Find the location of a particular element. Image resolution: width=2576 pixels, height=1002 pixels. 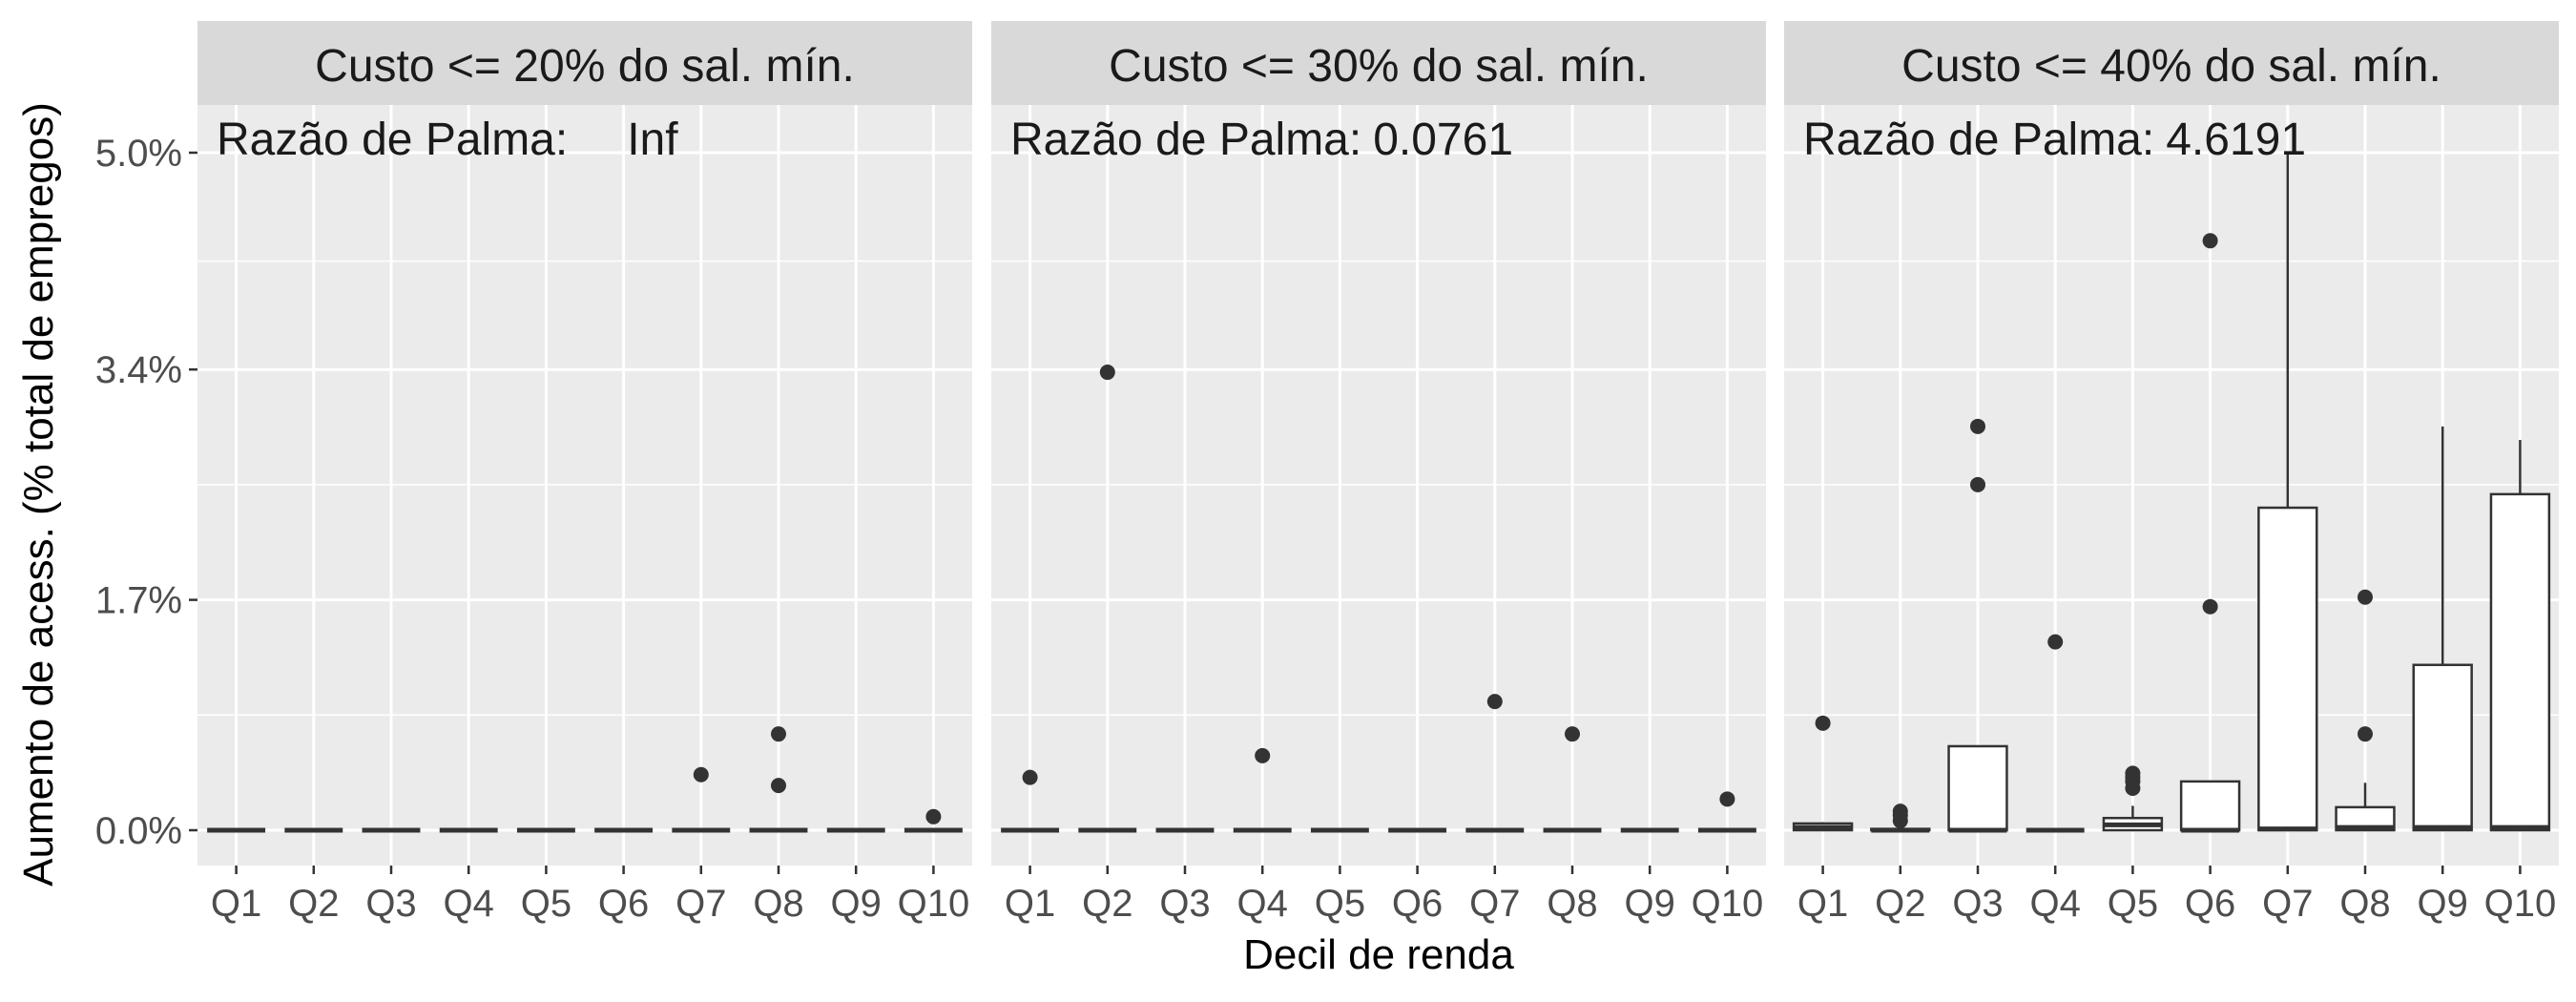

facet-title: Custo <= 40% do sal. mín. is located at coordinates (2171, 66).